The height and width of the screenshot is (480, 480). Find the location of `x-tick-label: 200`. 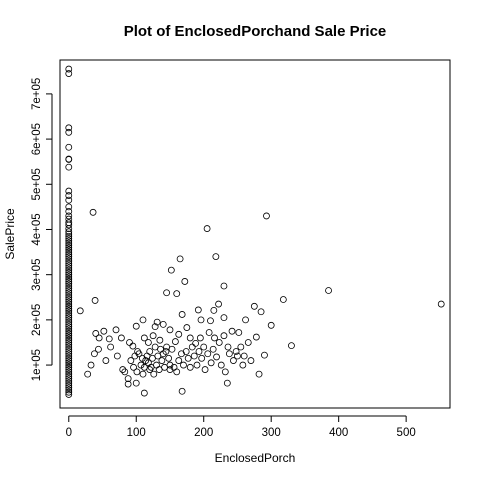

x-tick-label: 200 is located at coordinates (203, 433).